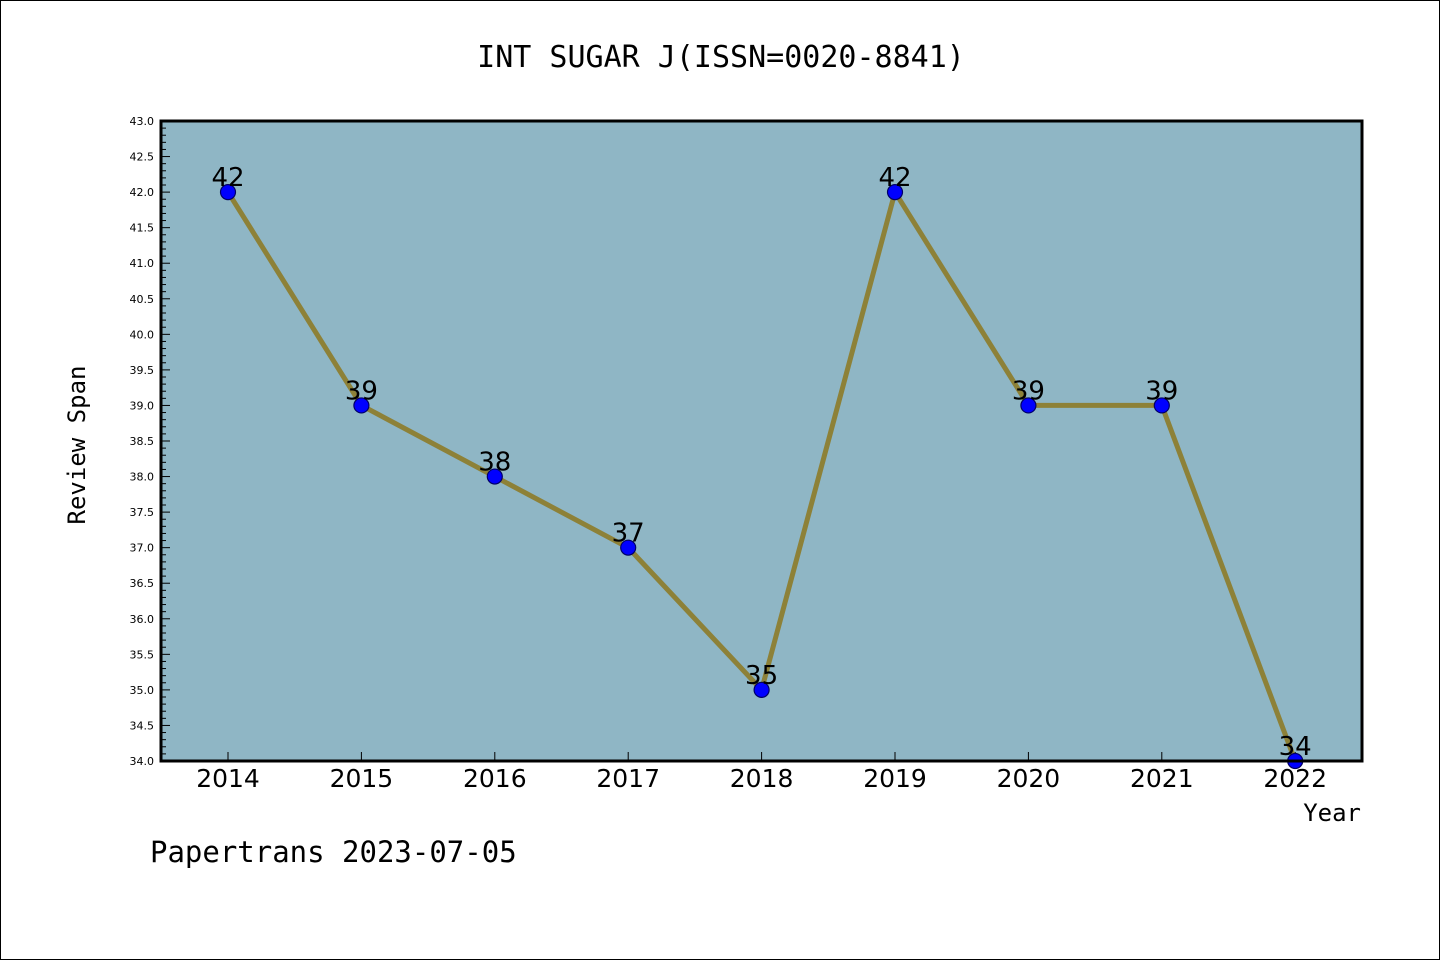 The width and height of the screenshot is (1440, 961). Describe the element at coordinates (721, 57) in the screenshot. I see `chart-title: INT SUGAR J(ISSN=0020-8841)` at that location.